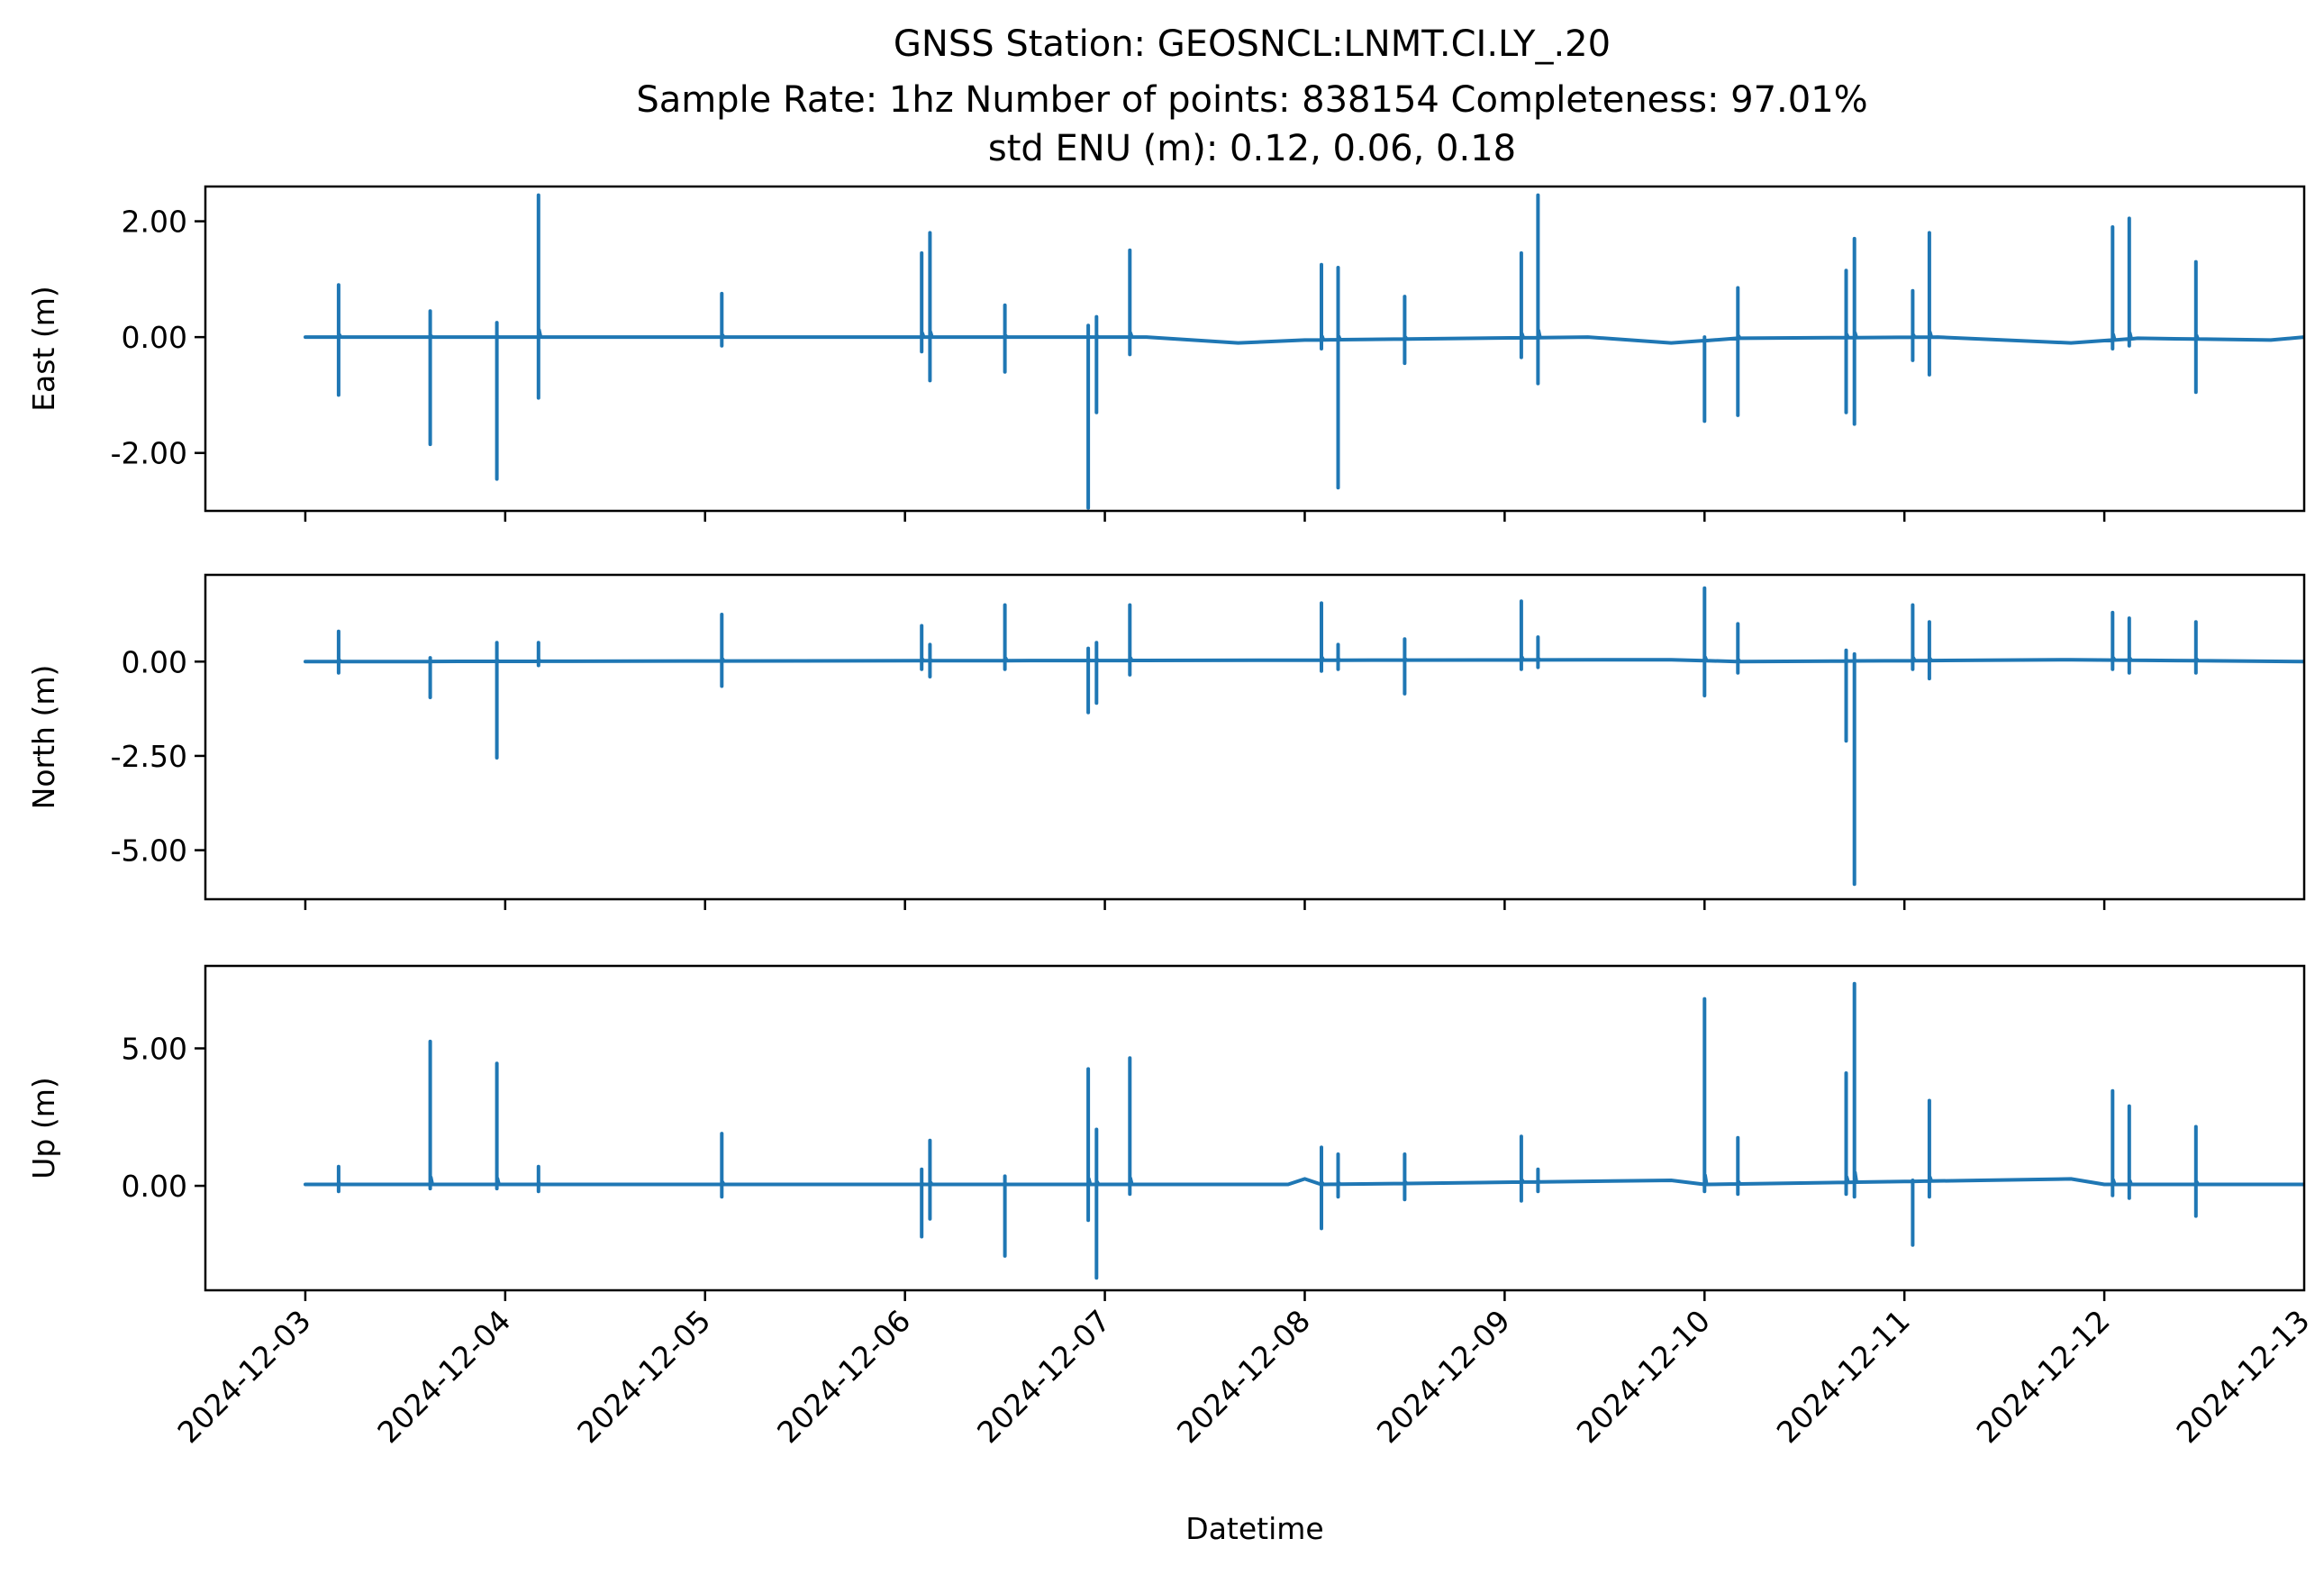  What do you see at coordinates (149, 851) in the screenshot?
I see `north-ytick-label: -5.00` at bounding box center [149, 851].